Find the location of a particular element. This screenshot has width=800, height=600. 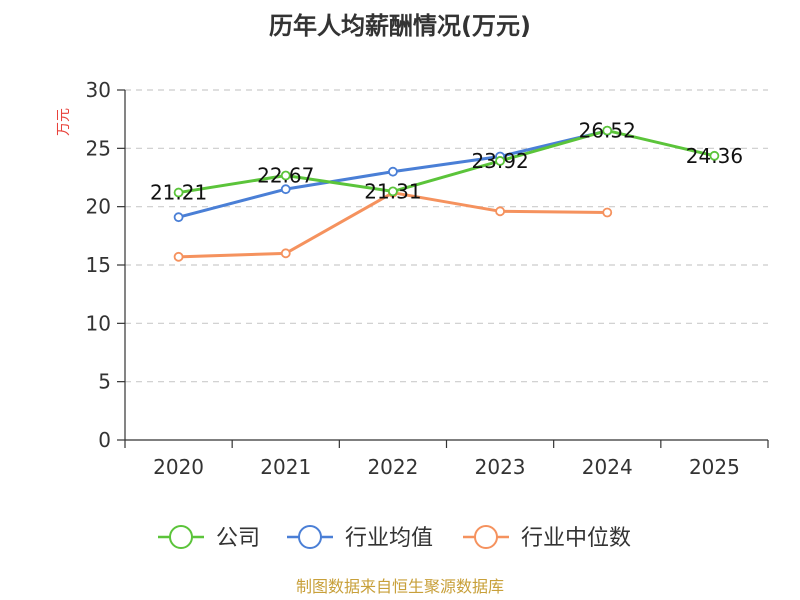

y-tick-label: 15 is located at coordinates (98, 265).